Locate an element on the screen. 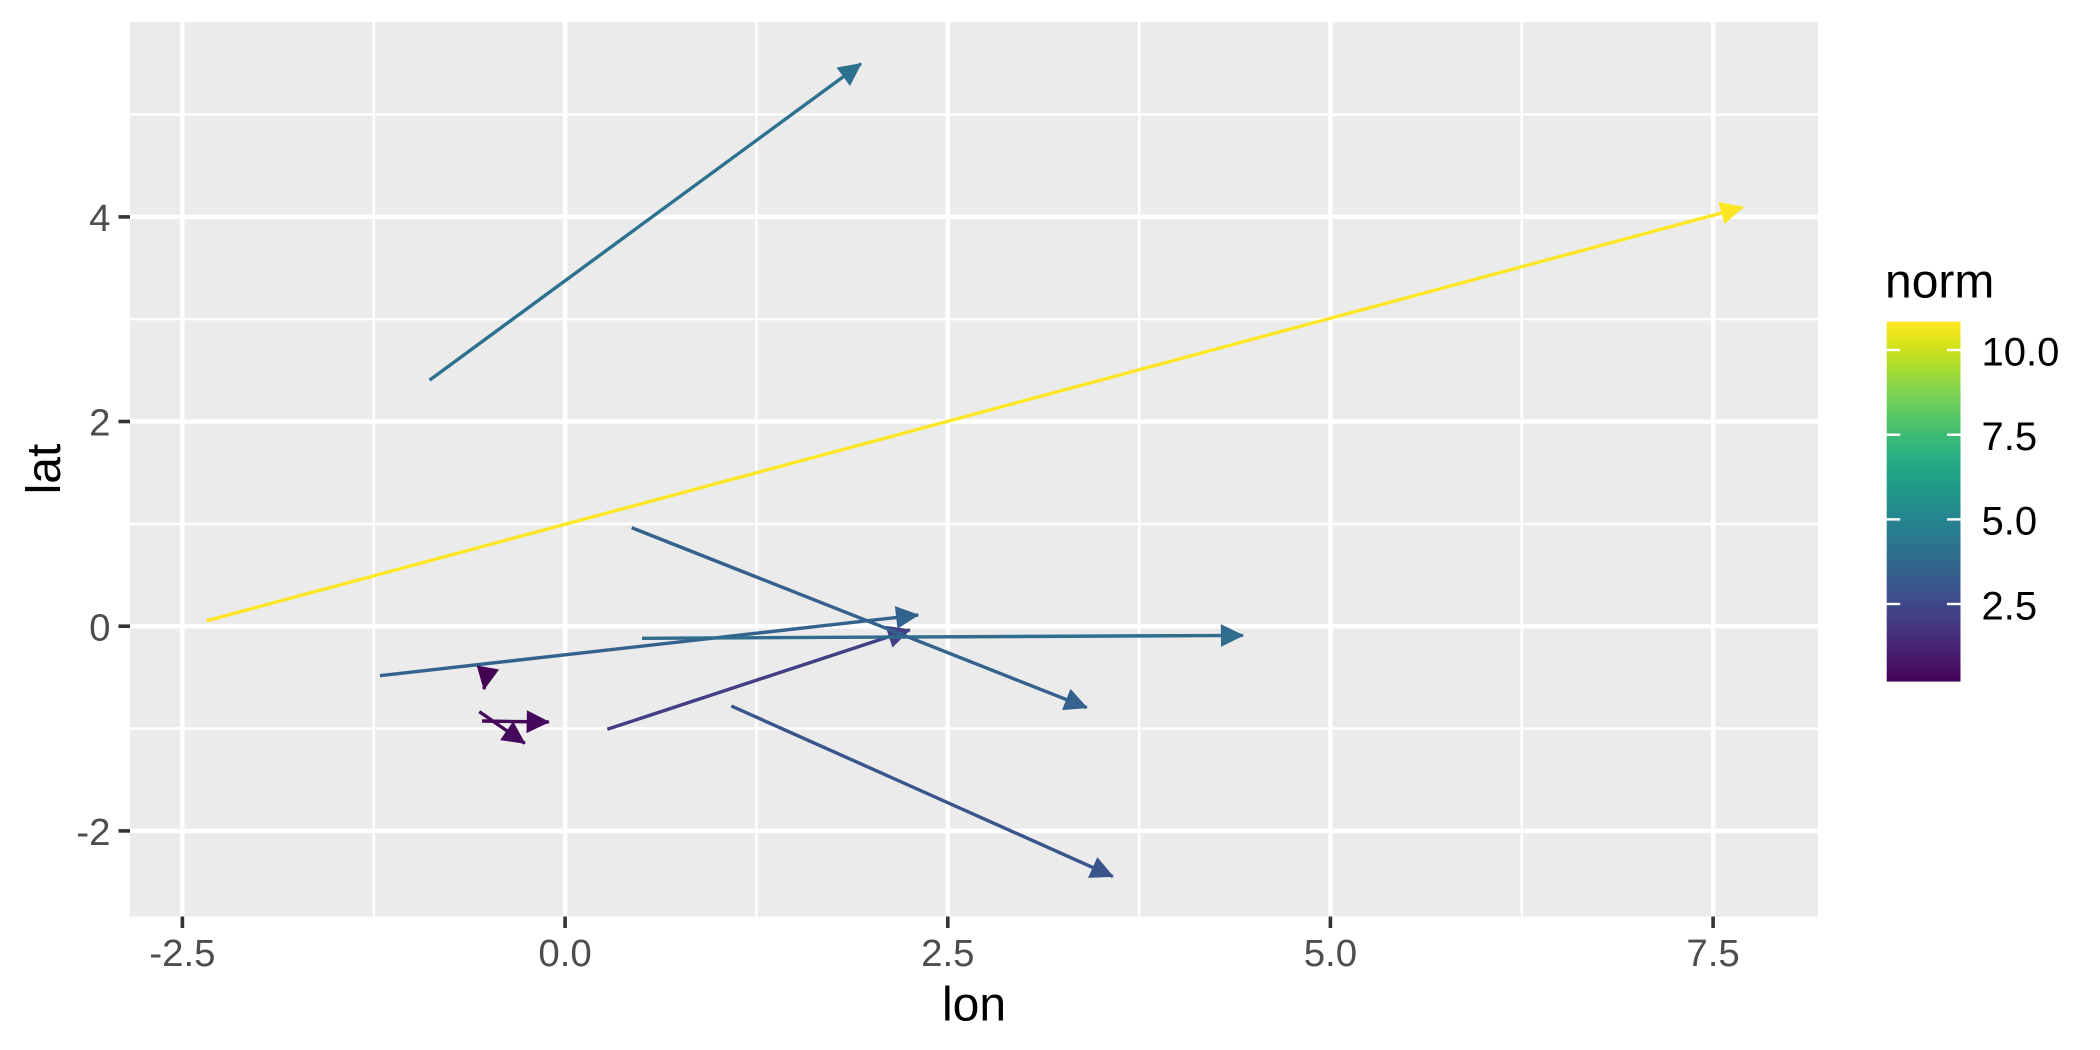 Image resolution: width=2100 pixels, height=1050 pixels. svg-text: 0.0 is located at coordinates (564, 953).